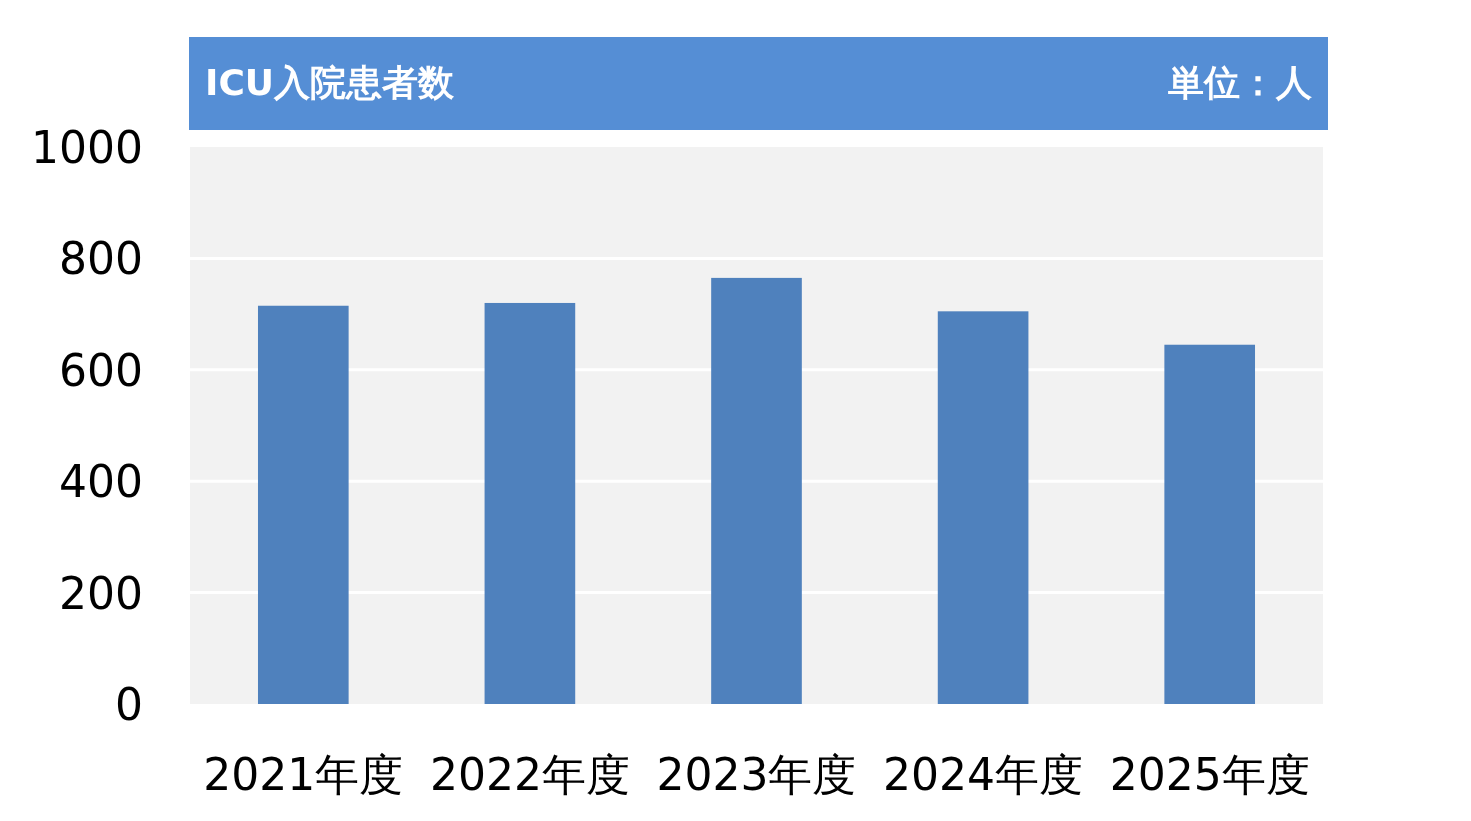  I want to click on x-tick-label: 2024年度, so click(983, 774).